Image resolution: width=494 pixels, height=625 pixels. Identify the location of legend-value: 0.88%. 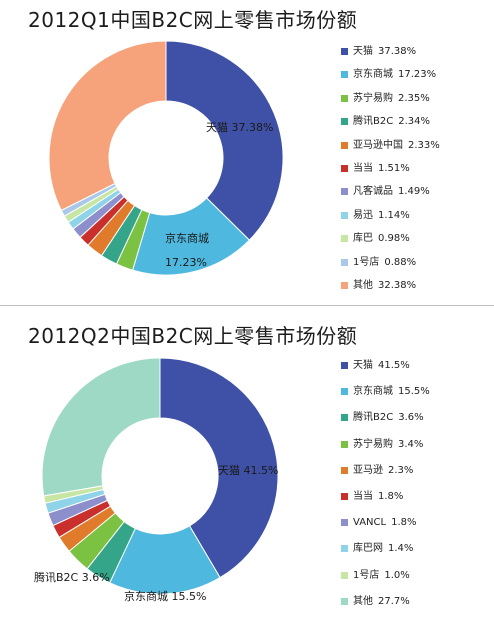
(400, 262).